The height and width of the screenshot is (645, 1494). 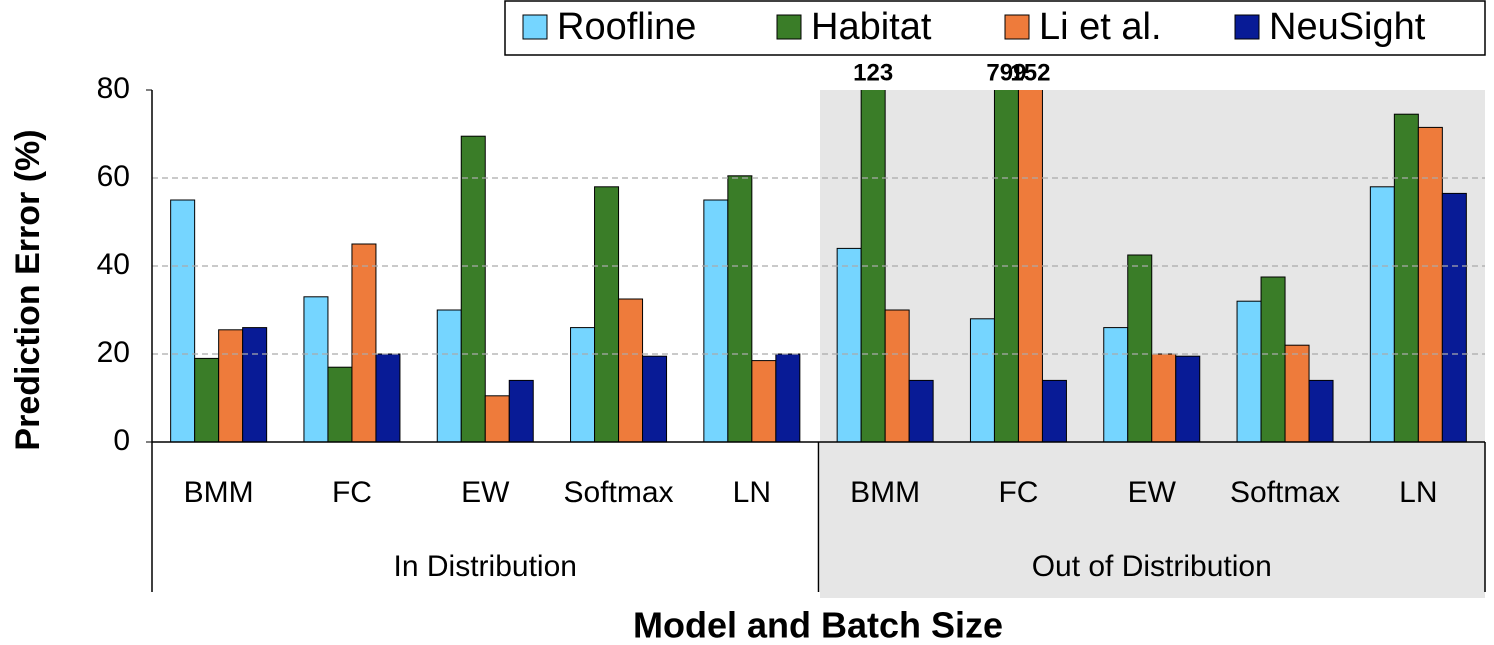 What do you see at coordinates (485, 566) in the screenshot?
I see `group-label: In Distribution` at bounding box center [485, 566].